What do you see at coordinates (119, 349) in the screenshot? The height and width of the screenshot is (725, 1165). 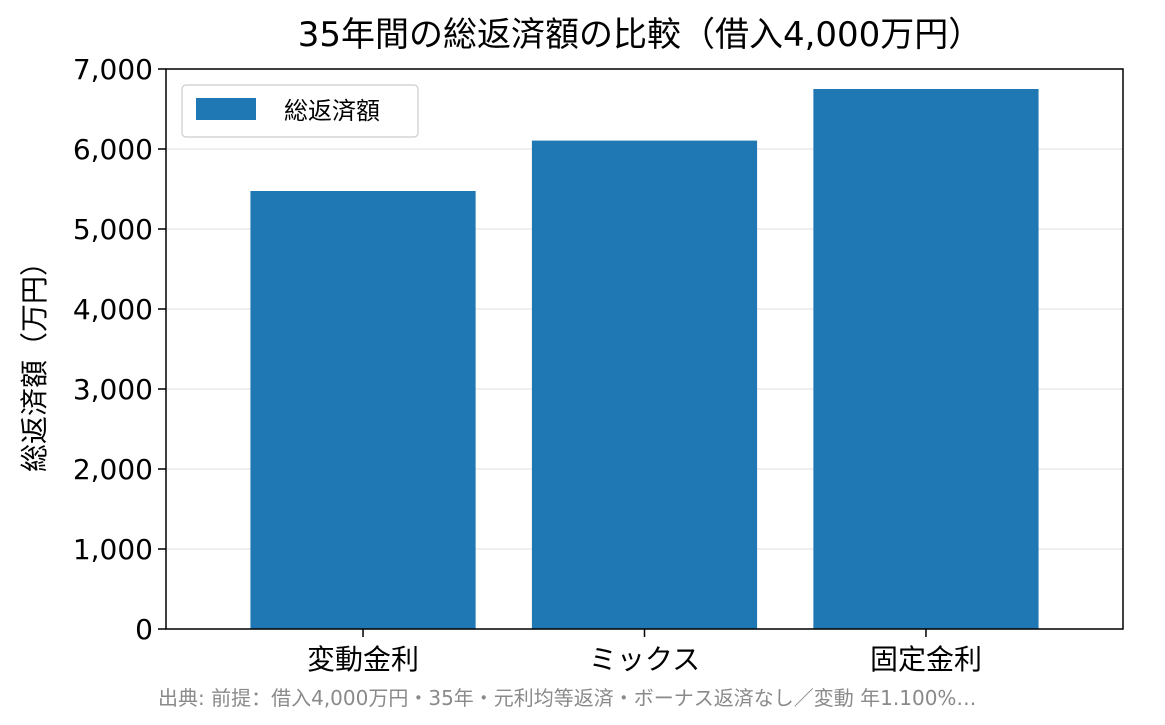 I see `y-axis: 0 1,000 2,000 3,000 4,000 5,000 6,000 7,000` at bounding box center [119, 349].